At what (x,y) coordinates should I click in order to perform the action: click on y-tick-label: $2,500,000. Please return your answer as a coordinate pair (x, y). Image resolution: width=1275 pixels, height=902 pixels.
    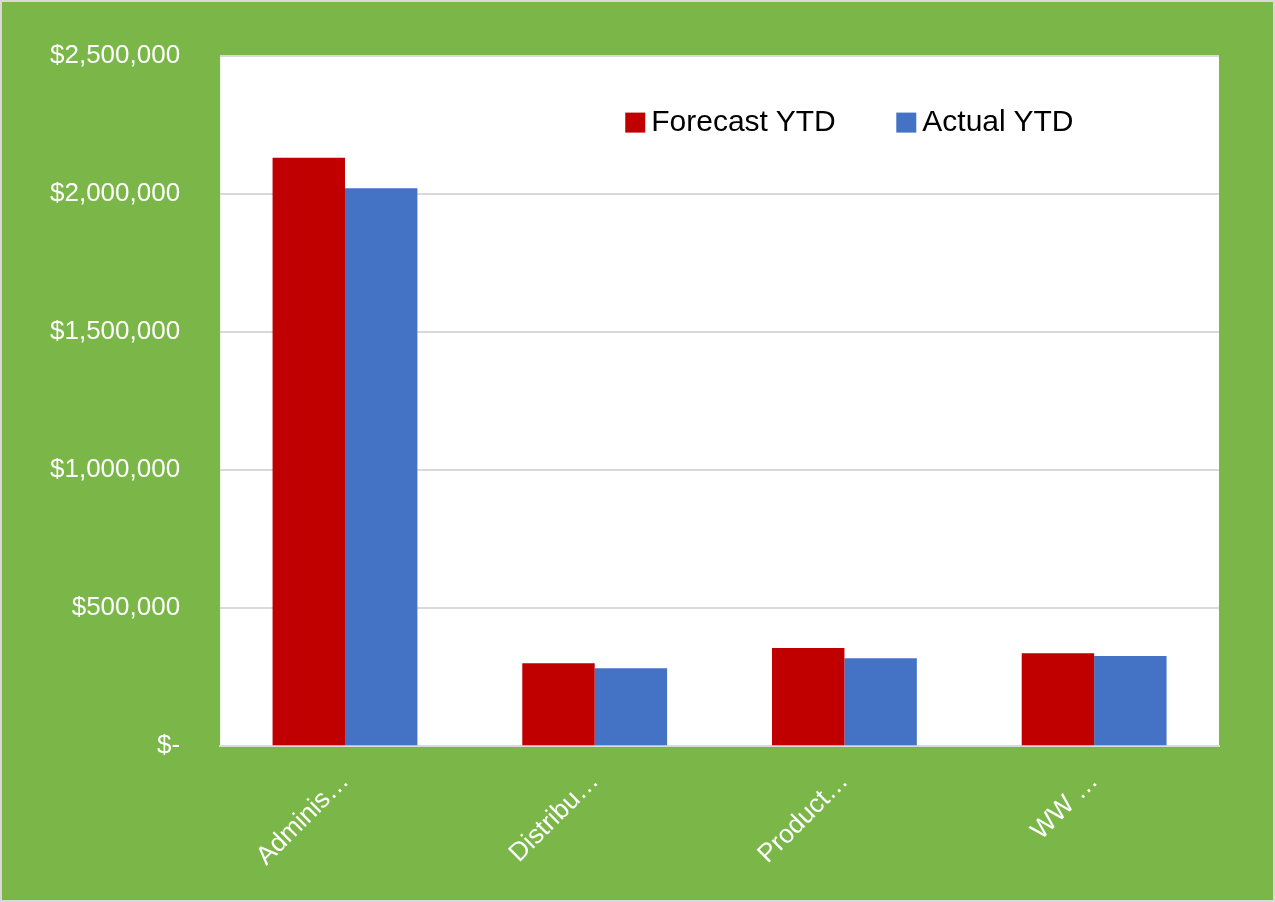
    Looking at the image, I should click on (115, 53).